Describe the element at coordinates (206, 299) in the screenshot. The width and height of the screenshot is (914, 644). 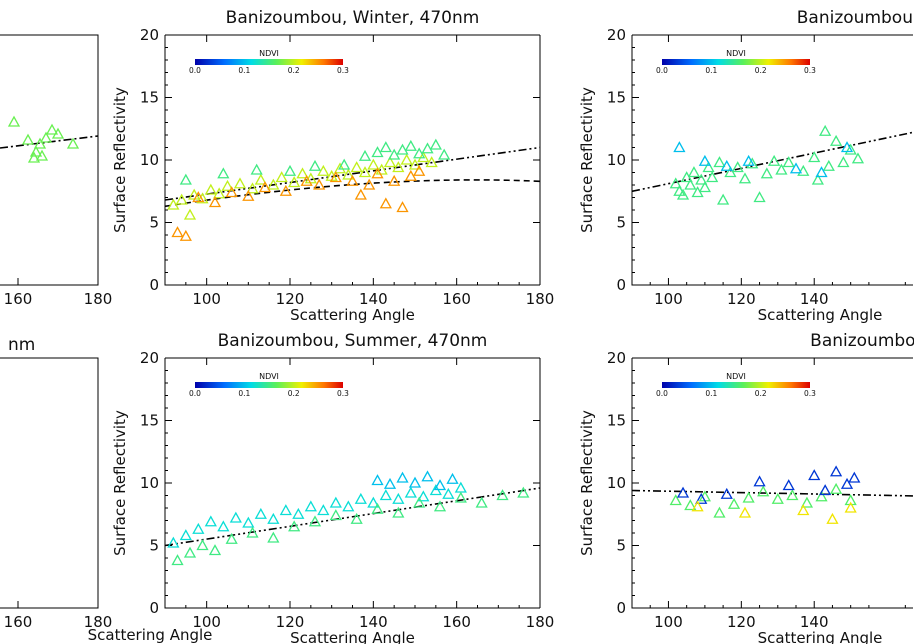
I see `x-tick-label: 100` at that location.